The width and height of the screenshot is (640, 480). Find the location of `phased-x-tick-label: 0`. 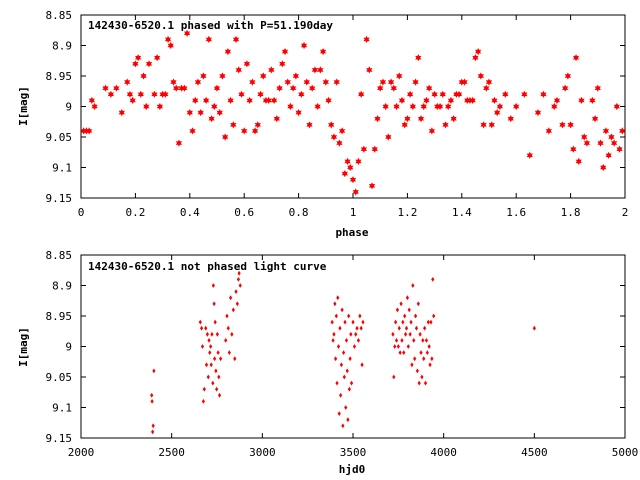

phased-x-tick-label: 0 is located at coordinates (81, 212).